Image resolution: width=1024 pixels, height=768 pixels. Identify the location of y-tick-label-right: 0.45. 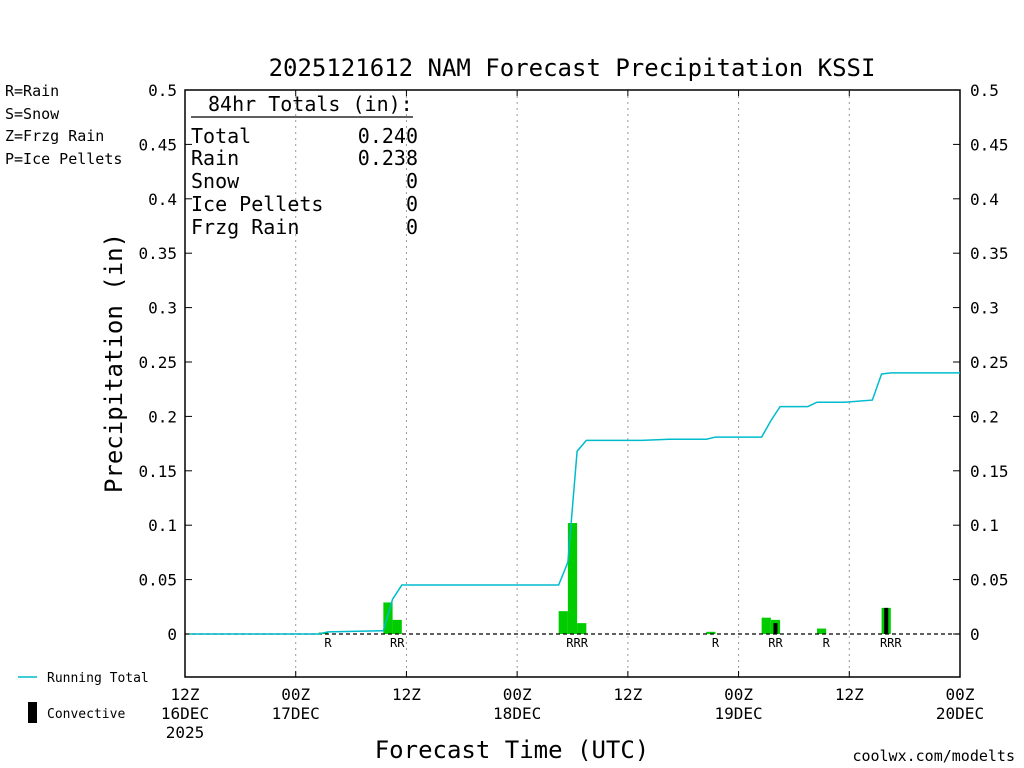
(989, 144).